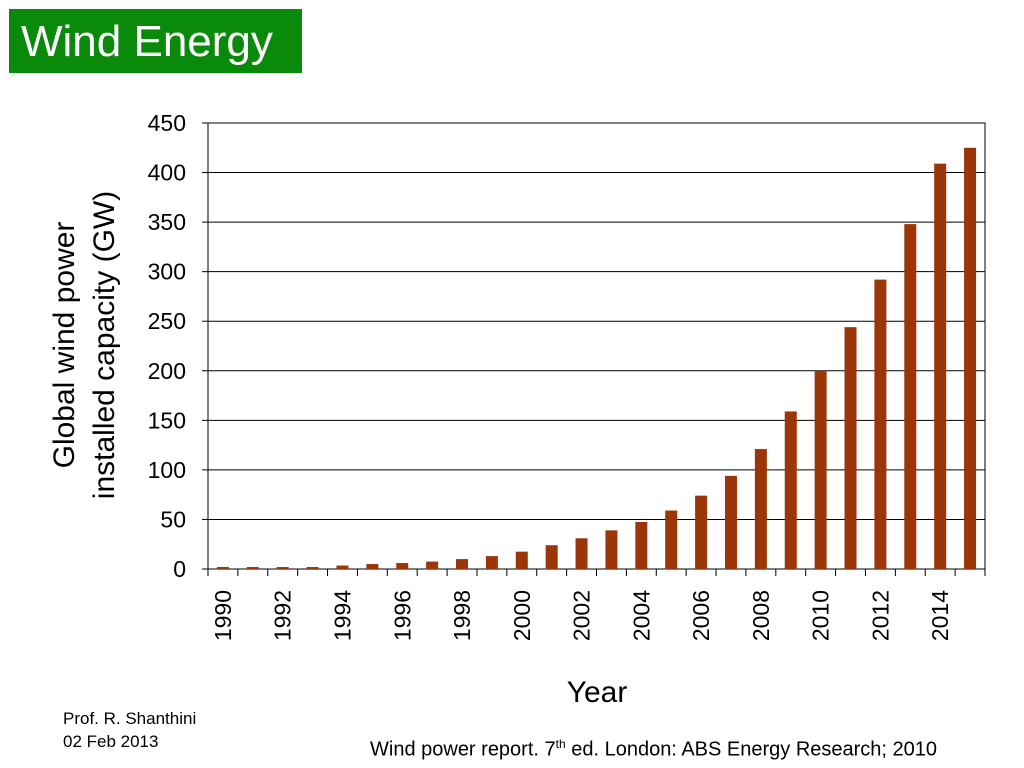 The height and width of the screenshot is (768, 1024). What do you see at coordinates (167, 371) in the screenshot?
I see `y-tick-label: 200` at bounding box center [167, 371].